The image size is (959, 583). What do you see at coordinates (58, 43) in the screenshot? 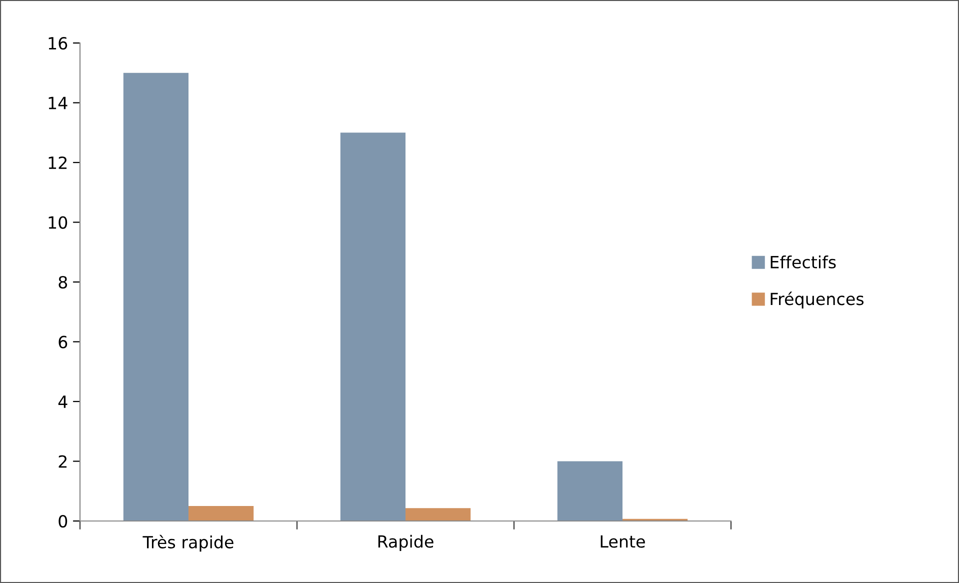
I see `y-tick-label: 16` at bounding box center [58, 43].